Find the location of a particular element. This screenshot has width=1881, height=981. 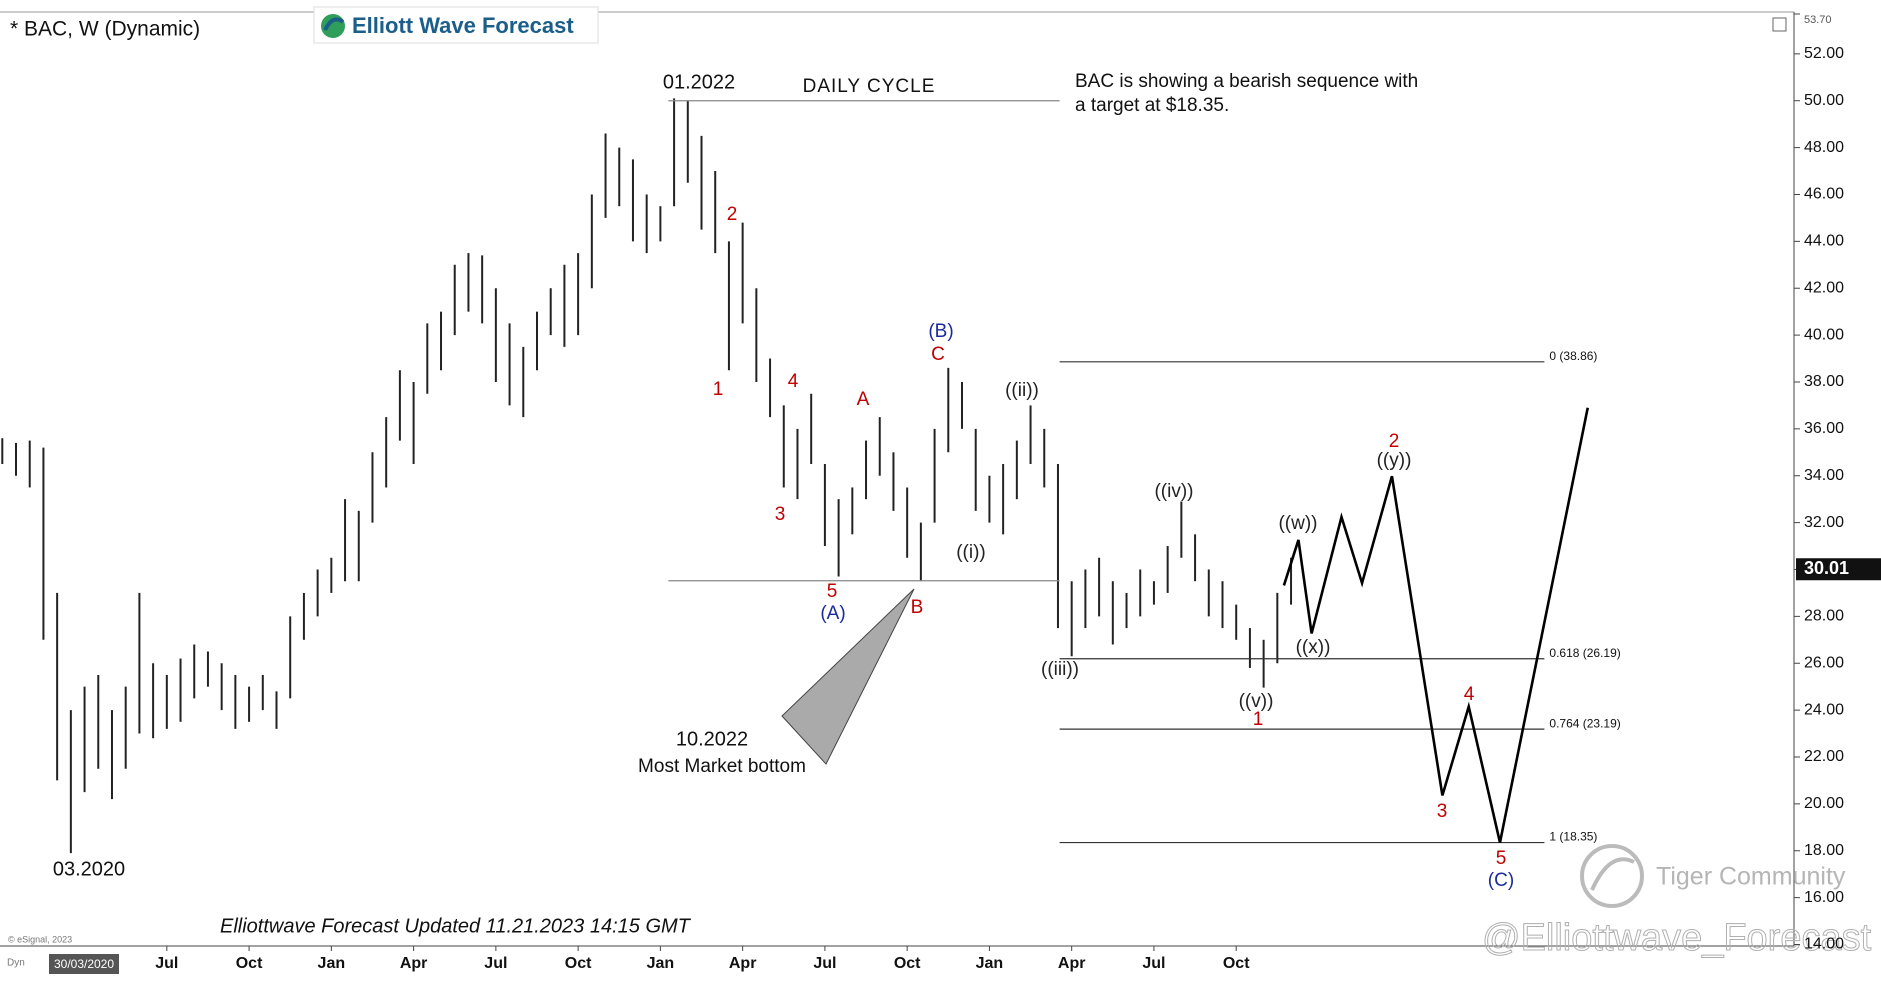

y-tick-label: 46.00 is located at coordinates (1824, 194).